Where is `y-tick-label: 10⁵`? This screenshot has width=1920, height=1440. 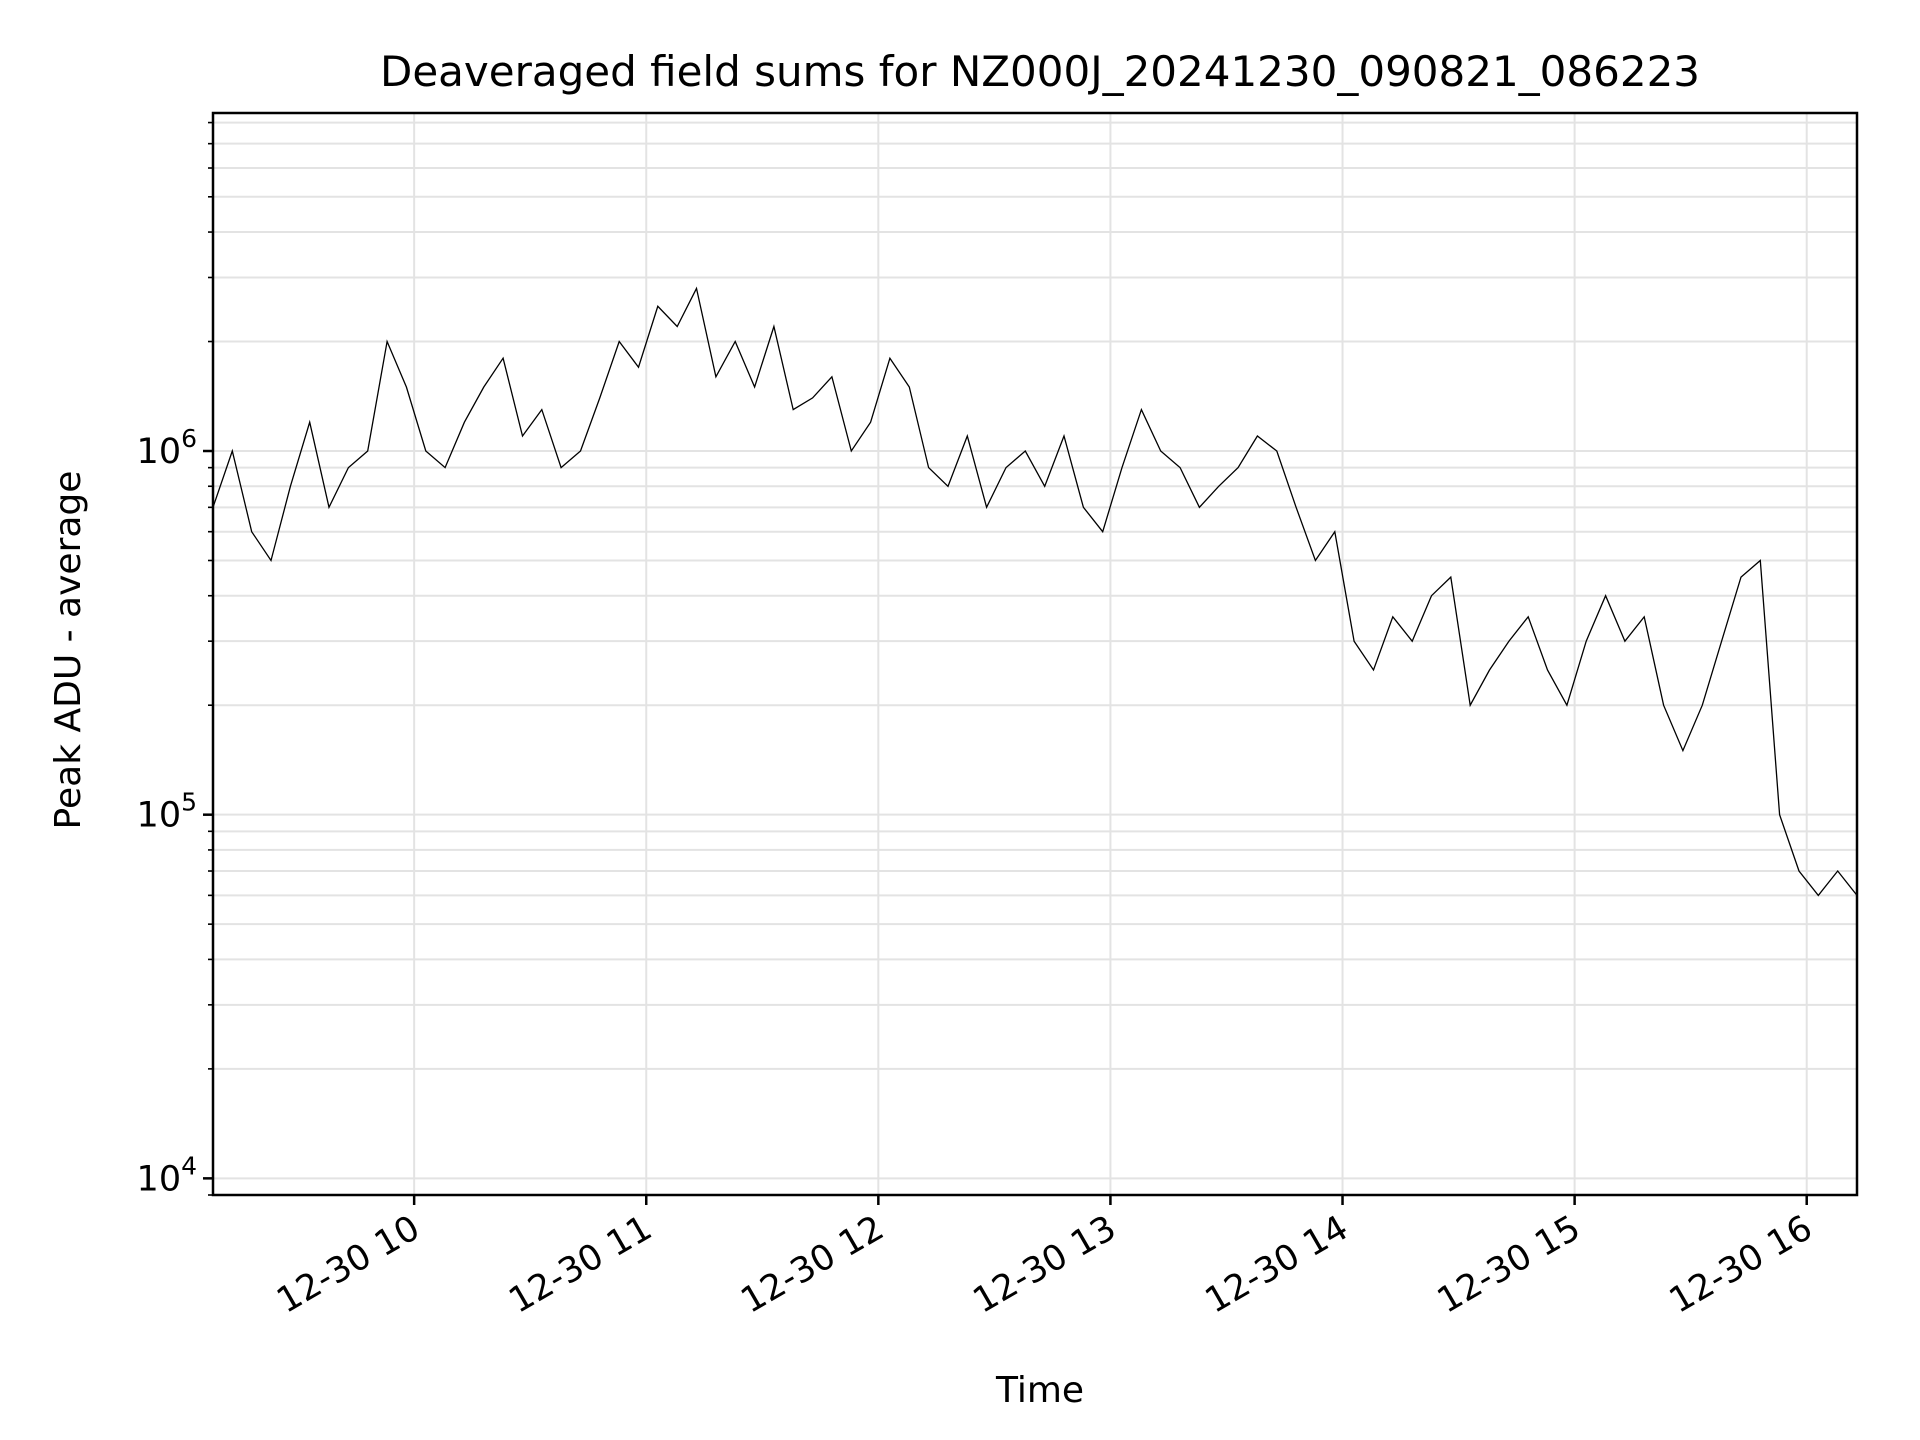 y-tick-label: 10⁵ is located at coordinates (167, 812).